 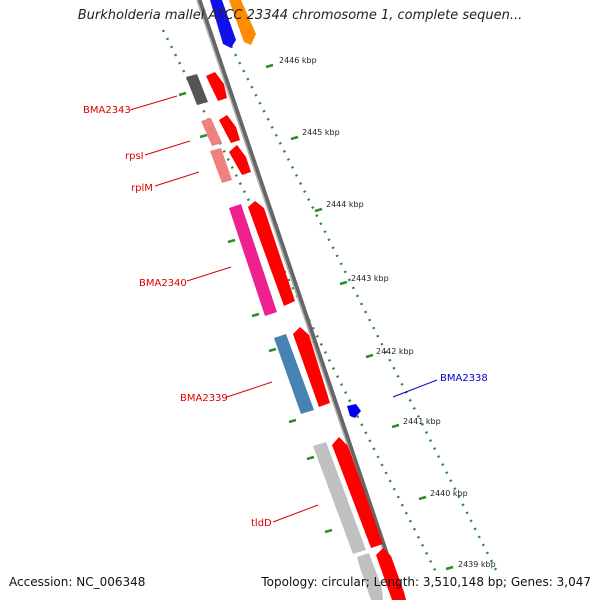 I want to click on bma2339-leader-line, so click(x=249, y=389).